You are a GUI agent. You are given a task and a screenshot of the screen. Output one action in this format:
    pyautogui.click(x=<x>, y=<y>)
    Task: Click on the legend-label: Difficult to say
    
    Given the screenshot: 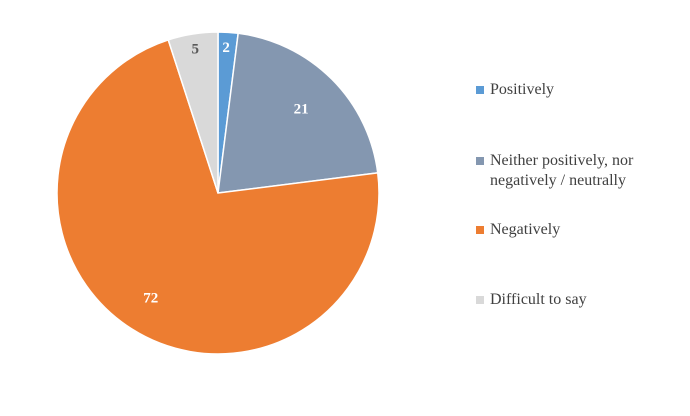 What is the action you would take?
    pyautogui.click(x=538, y=299)
    